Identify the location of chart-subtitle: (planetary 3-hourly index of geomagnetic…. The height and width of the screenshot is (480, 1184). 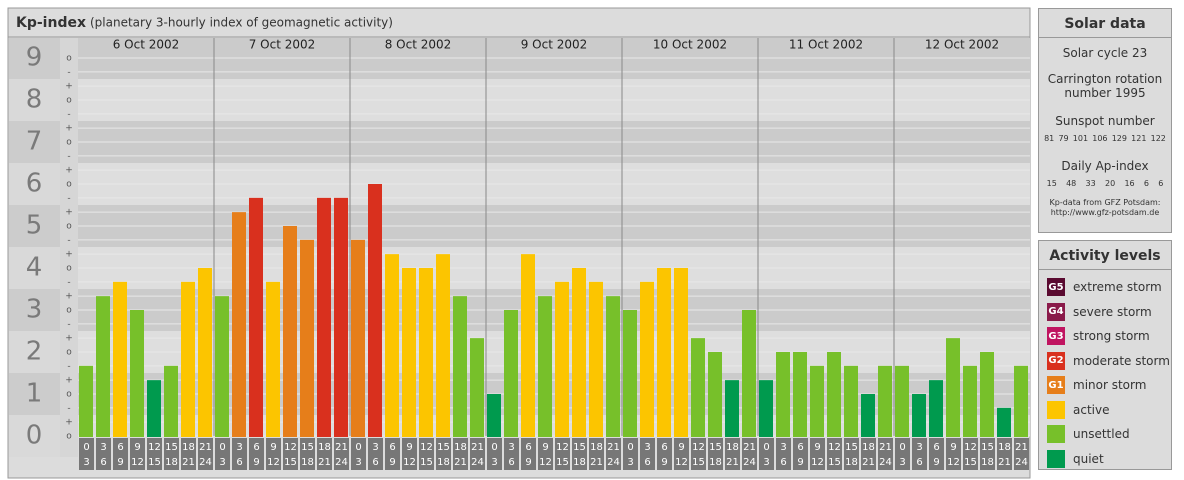
(241, 23).